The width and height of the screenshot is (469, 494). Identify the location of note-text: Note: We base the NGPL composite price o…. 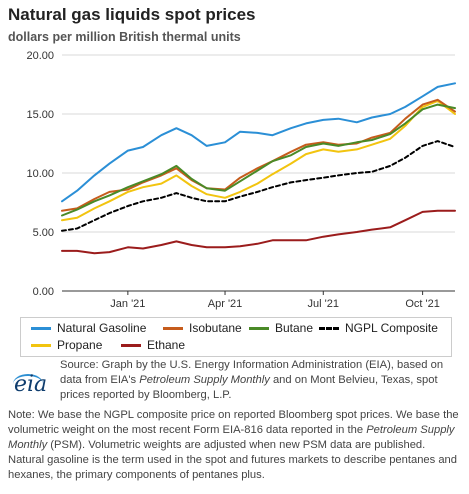
(235, 445).